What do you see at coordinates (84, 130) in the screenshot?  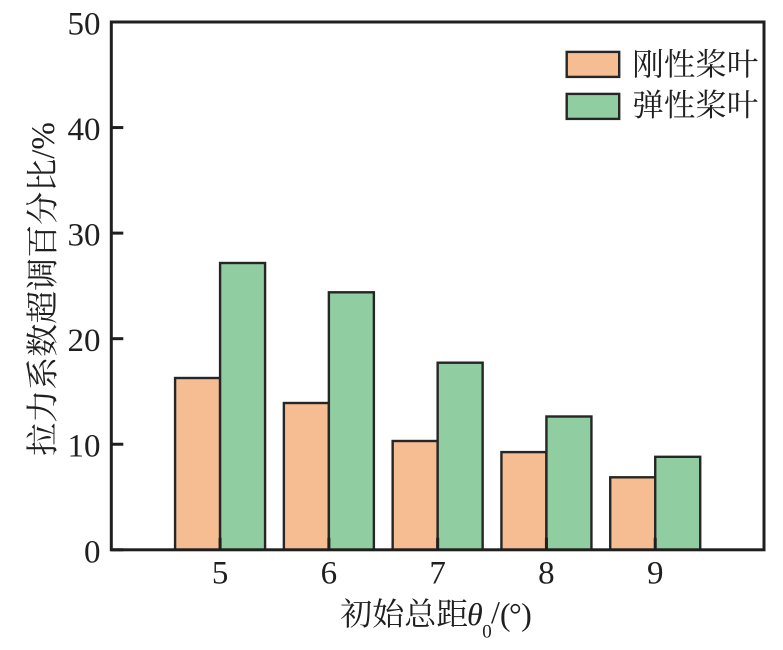 I see `svg-text: 40` at bounding box center [84, 130].